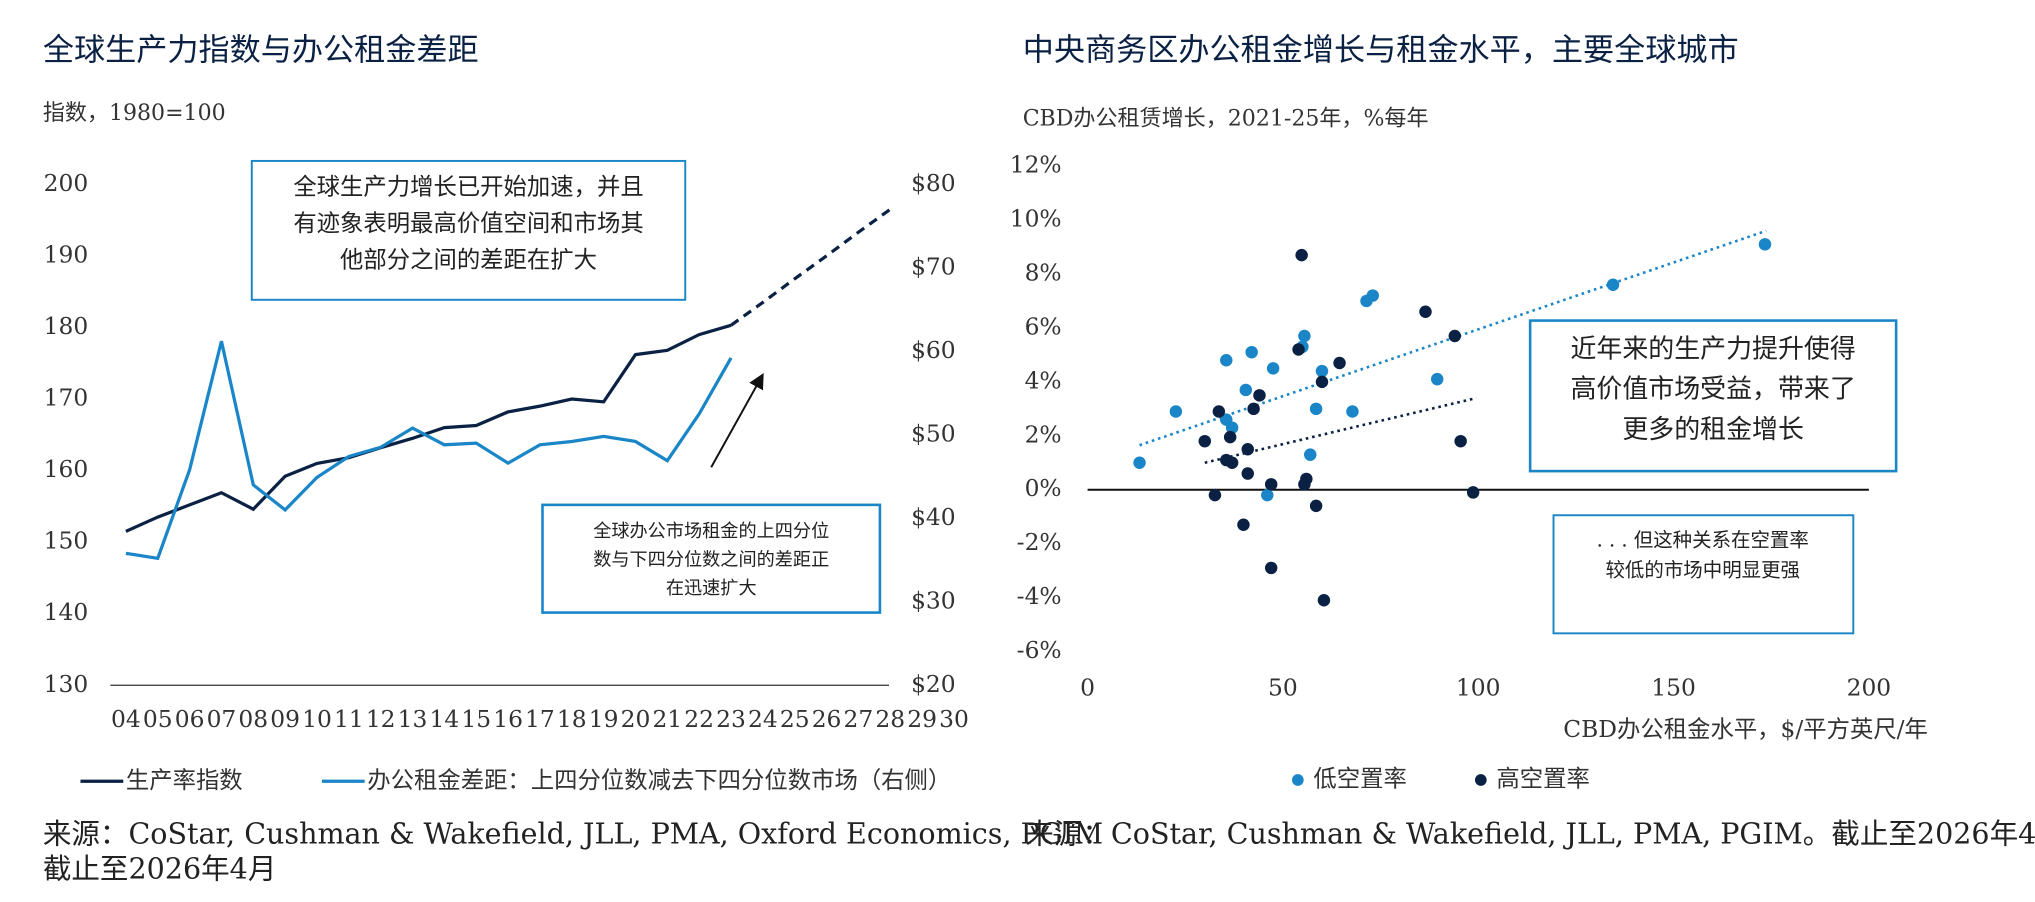 The image size is (2035, 902). What do you see at coordinates (572, 719) in the screenshot?
I see `x-tick-label: 18` at bounding box center [572, 719].